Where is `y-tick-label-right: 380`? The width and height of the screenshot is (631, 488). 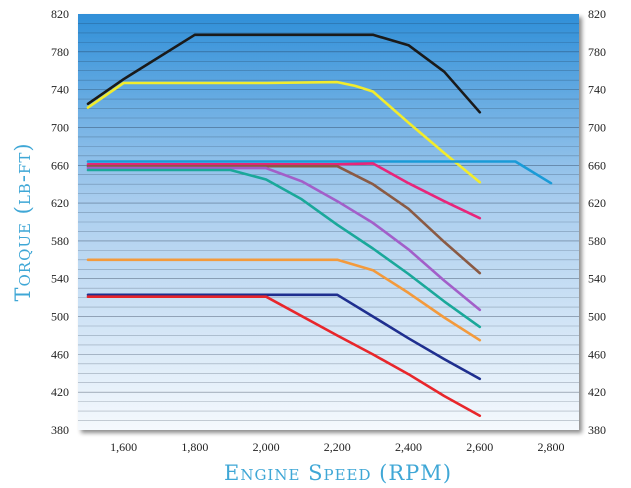 y-tick-label-right: 380 is located at coordinates (597, 430).